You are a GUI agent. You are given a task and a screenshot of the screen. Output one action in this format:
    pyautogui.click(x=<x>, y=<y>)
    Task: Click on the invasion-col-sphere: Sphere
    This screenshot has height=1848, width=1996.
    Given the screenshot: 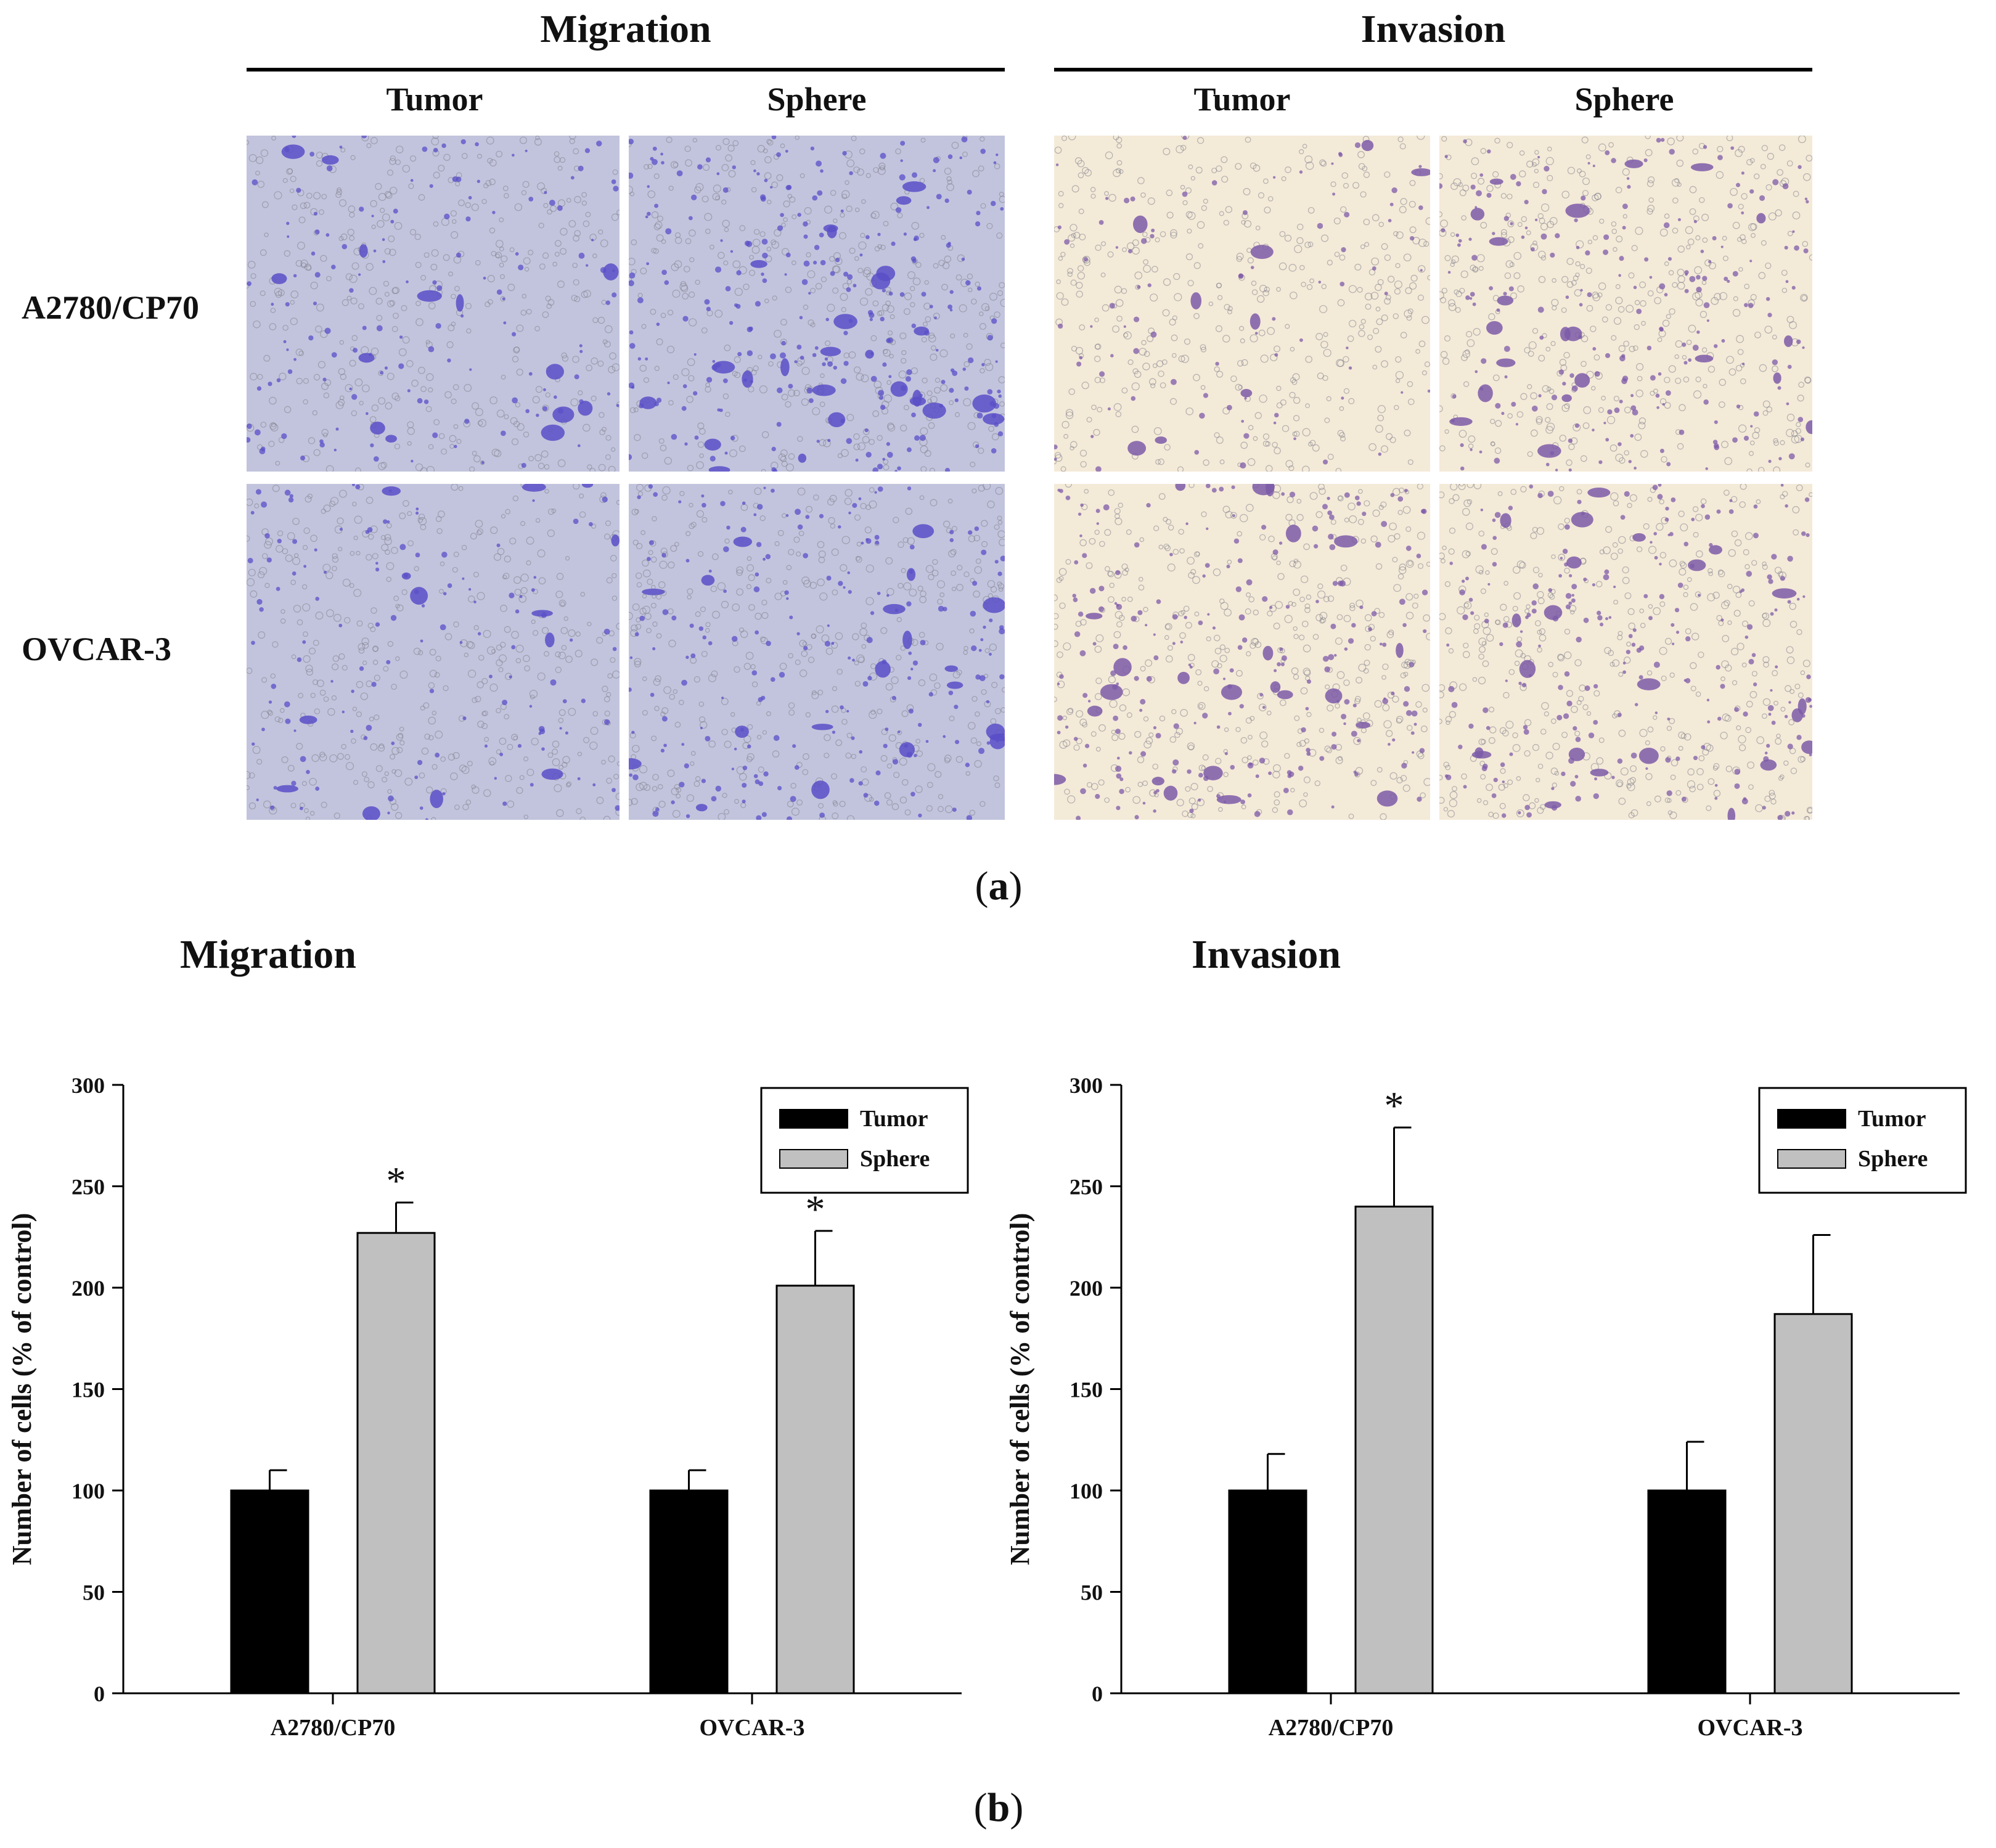 What is the action you would take?
    pyautogui.click(x=1624, y=99)
    